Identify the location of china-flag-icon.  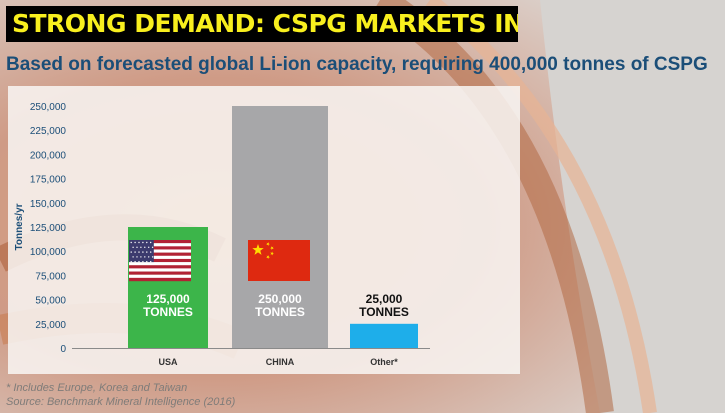
(279, 260).